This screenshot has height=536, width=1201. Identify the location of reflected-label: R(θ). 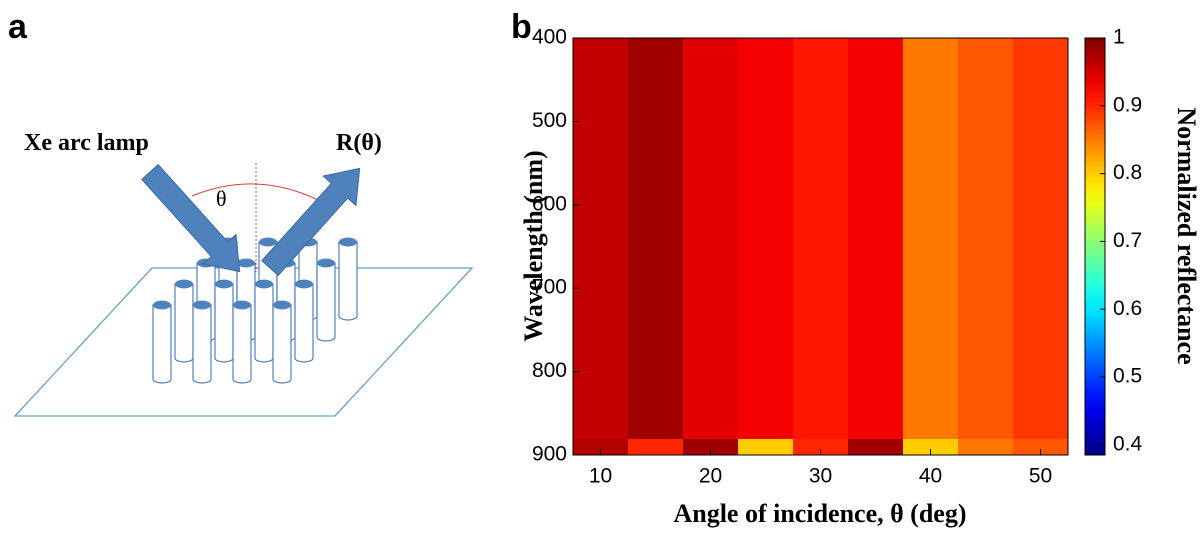
(359, 143).